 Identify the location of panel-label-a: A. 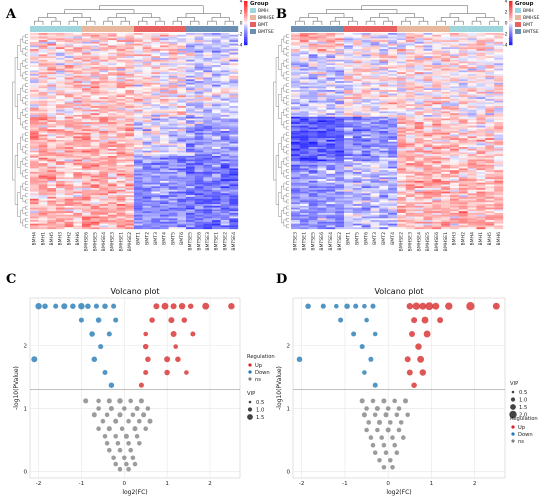
(11, 14).